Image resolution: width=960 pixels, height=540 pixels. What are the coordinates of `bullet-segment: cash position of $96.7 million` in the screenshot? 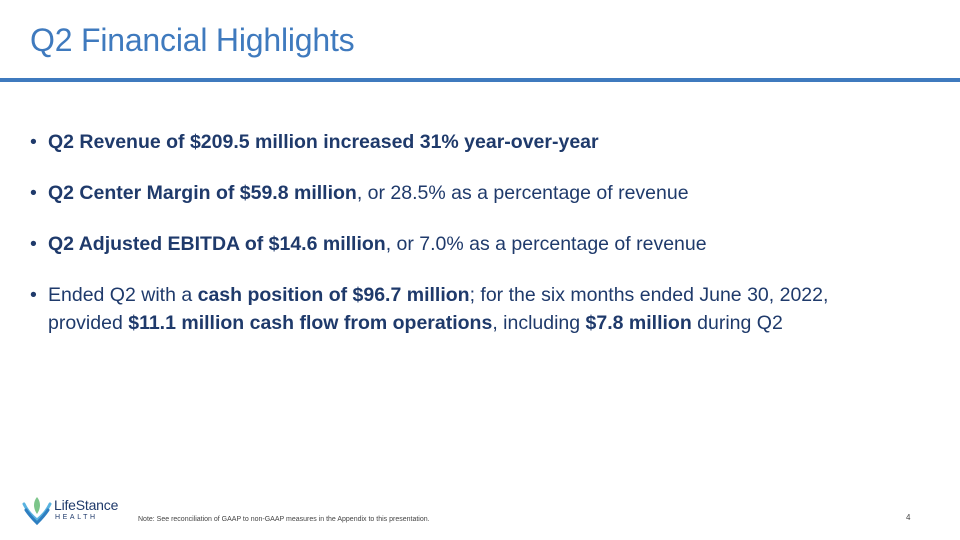 It's located at (333, 295).